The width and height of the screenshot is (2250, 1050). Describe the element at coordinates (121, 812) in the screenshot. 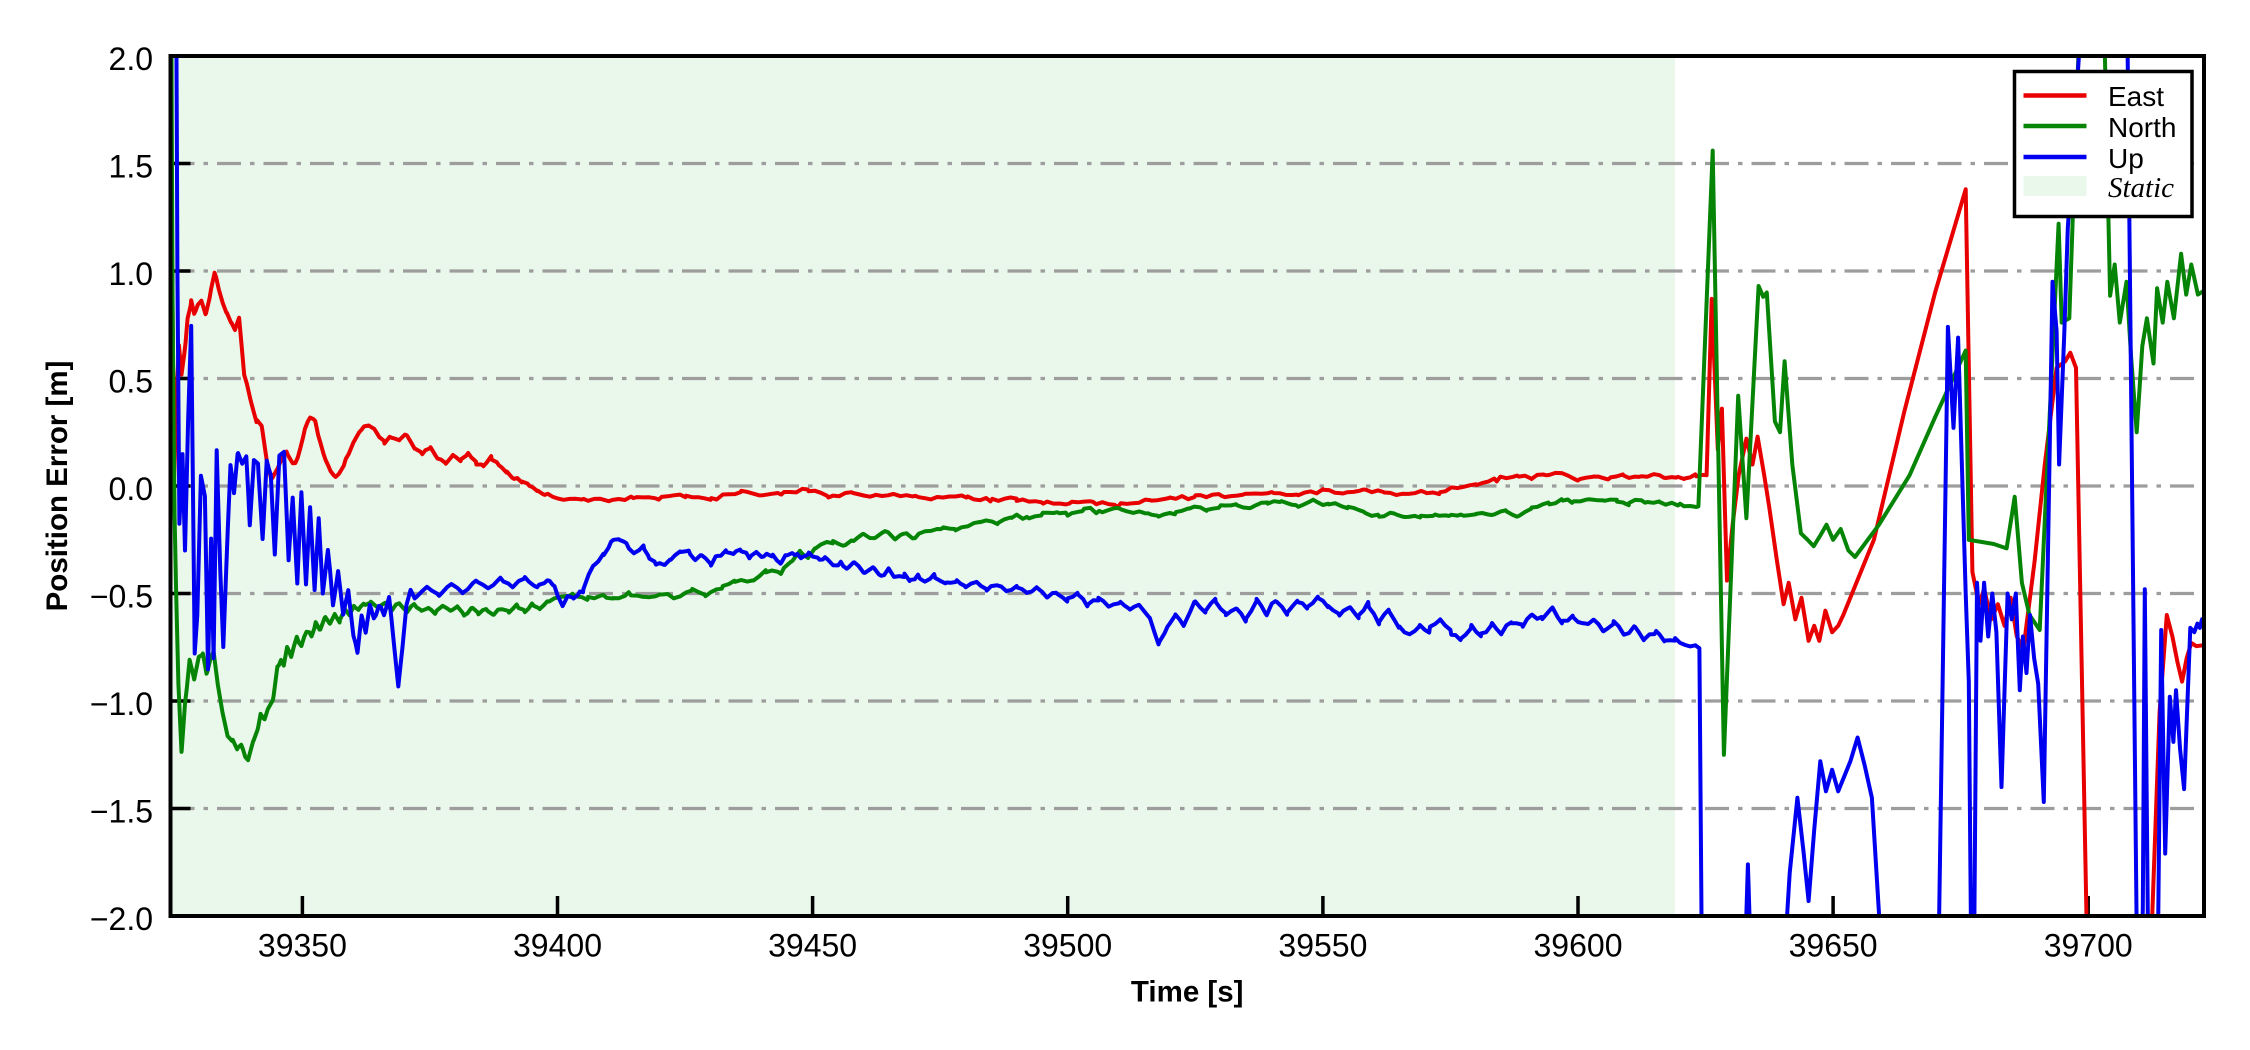

I see `svg-text: −1.5` at that location.